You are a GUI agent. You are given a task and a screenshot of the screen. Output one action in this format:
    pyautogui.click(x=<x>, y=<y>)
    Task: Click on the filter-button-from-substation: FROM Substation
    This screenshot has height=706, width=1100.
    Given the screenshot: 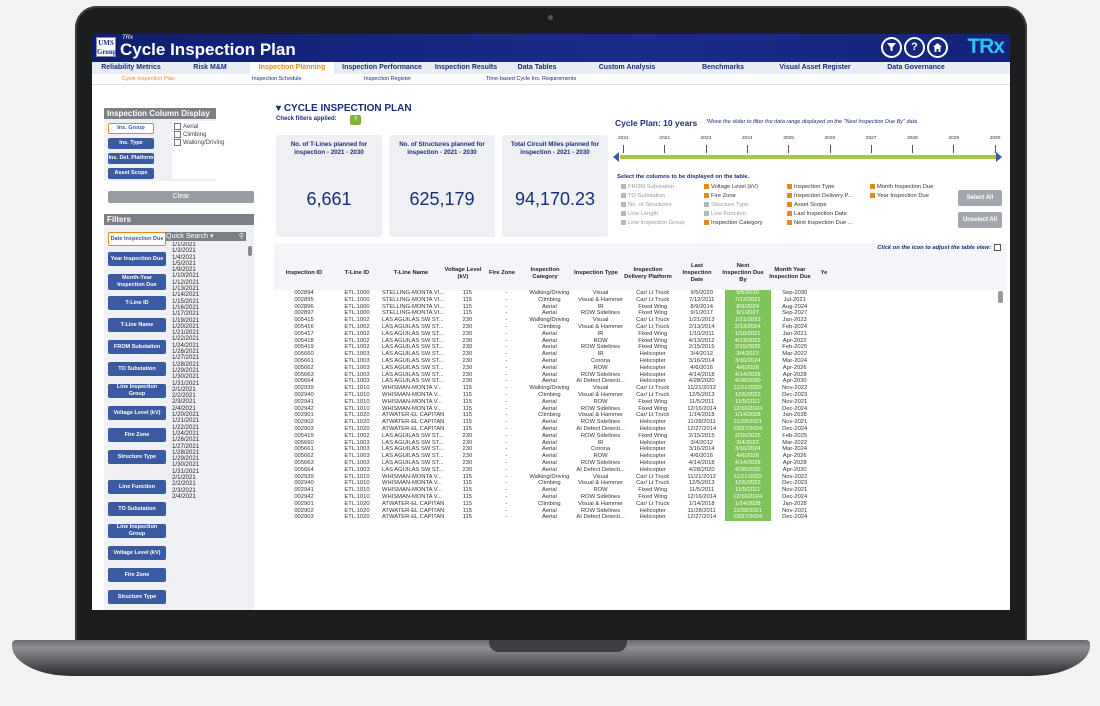 What is the action you would take?
    pyautogui.click(x=137, y=347)
    